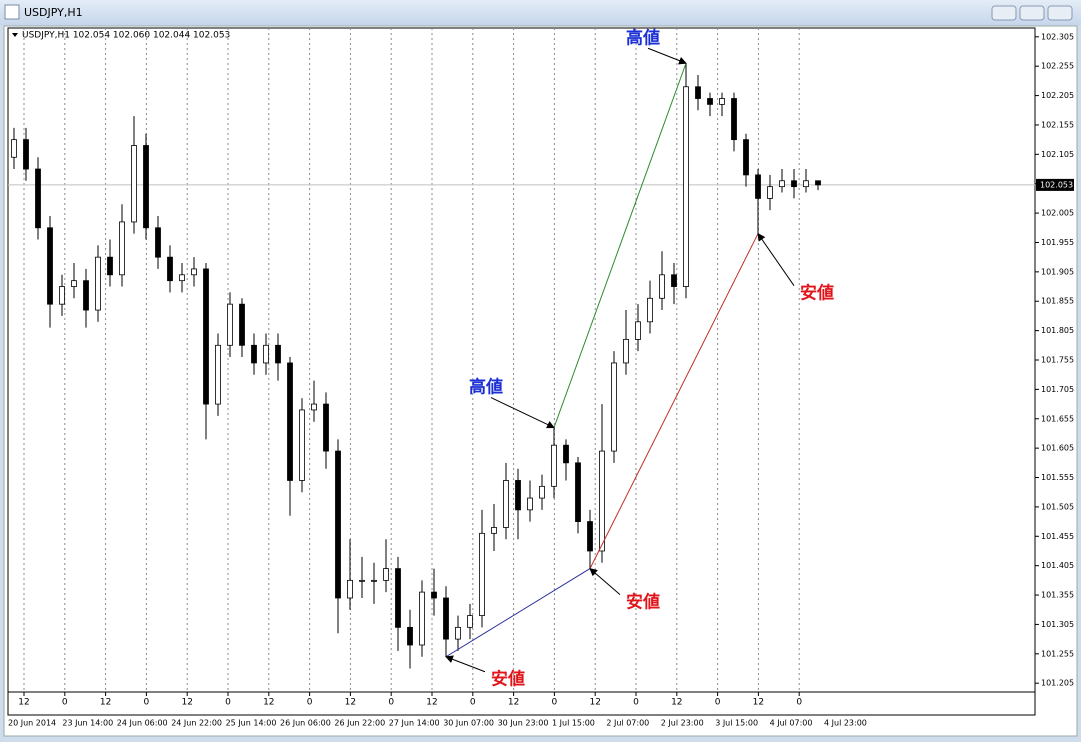 This screenshot has height=742, width=1081. Describe the element at coordinates (1032, 13) in the screenshot. I see `restore-button` at that location.